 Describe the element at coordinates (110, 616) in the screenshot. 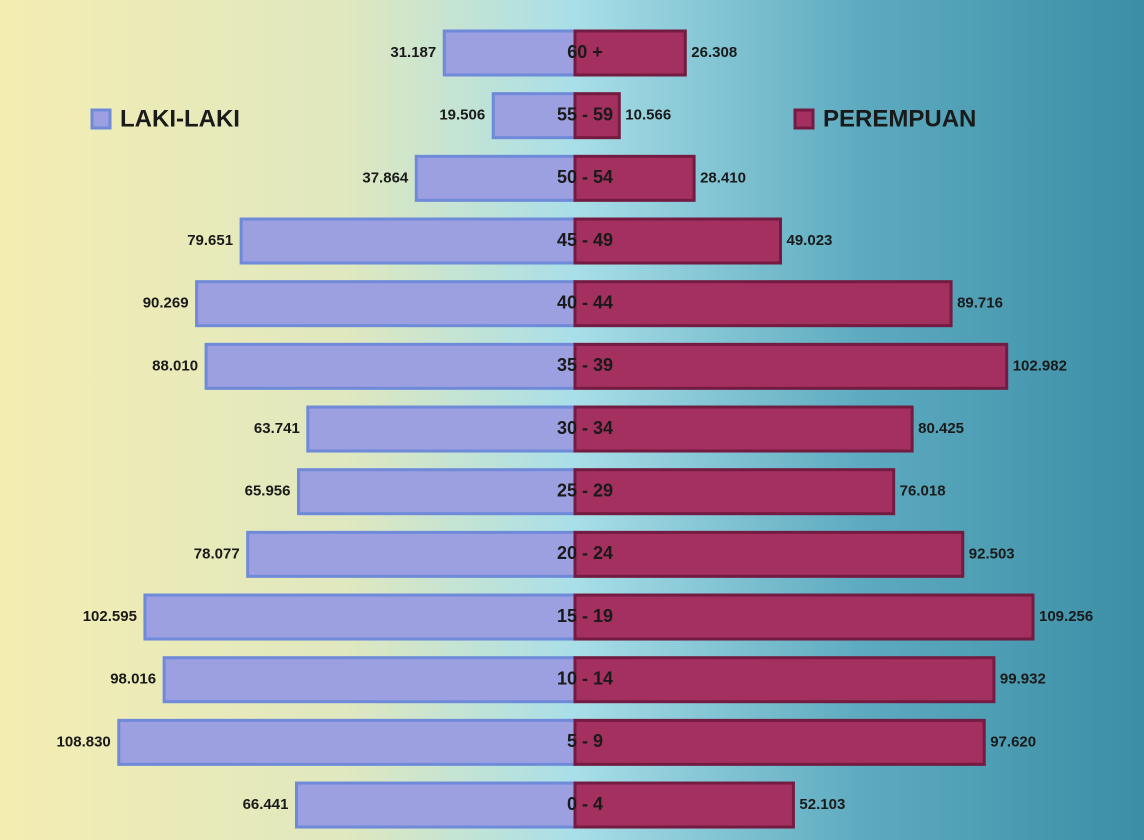

I see `value-label: 102.595` at that location.